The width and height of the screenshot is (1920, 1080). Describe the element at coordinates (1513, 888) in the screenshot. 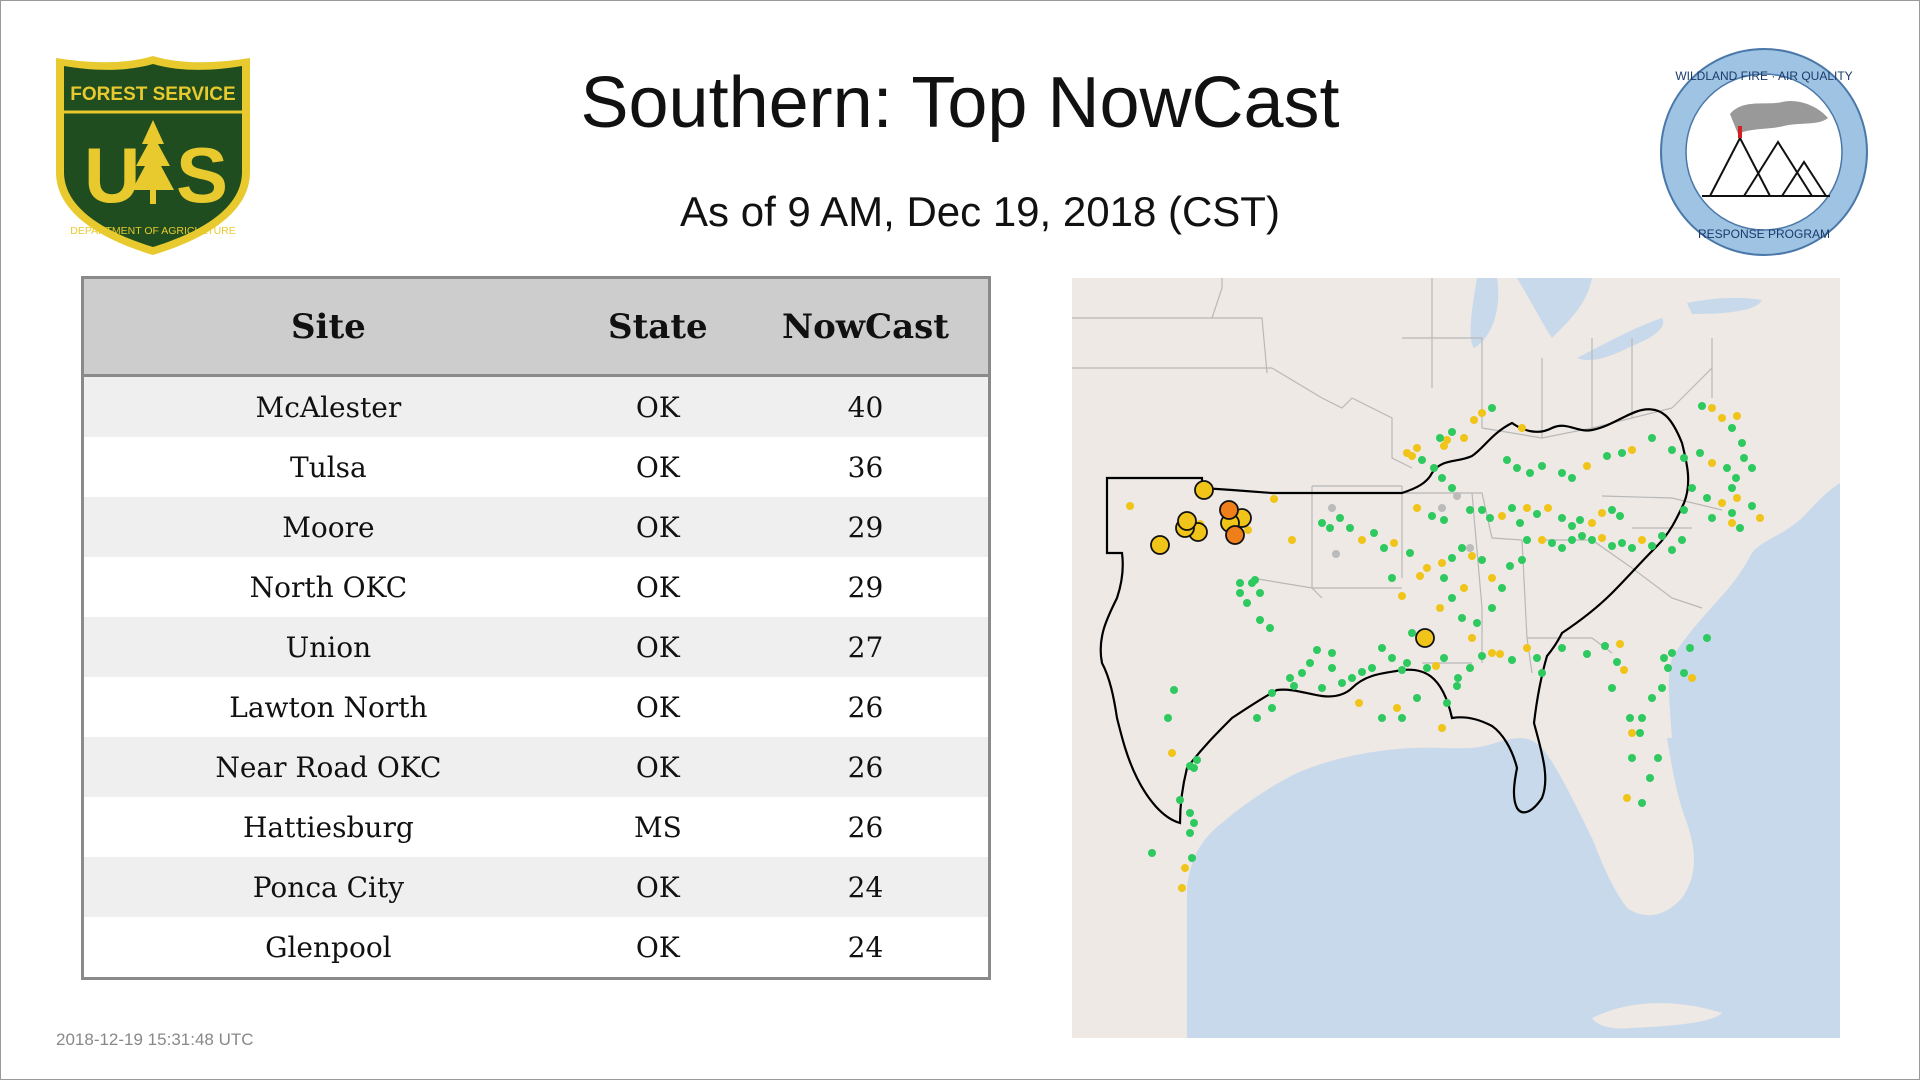

I see `gulf-of-mexico` at that location.